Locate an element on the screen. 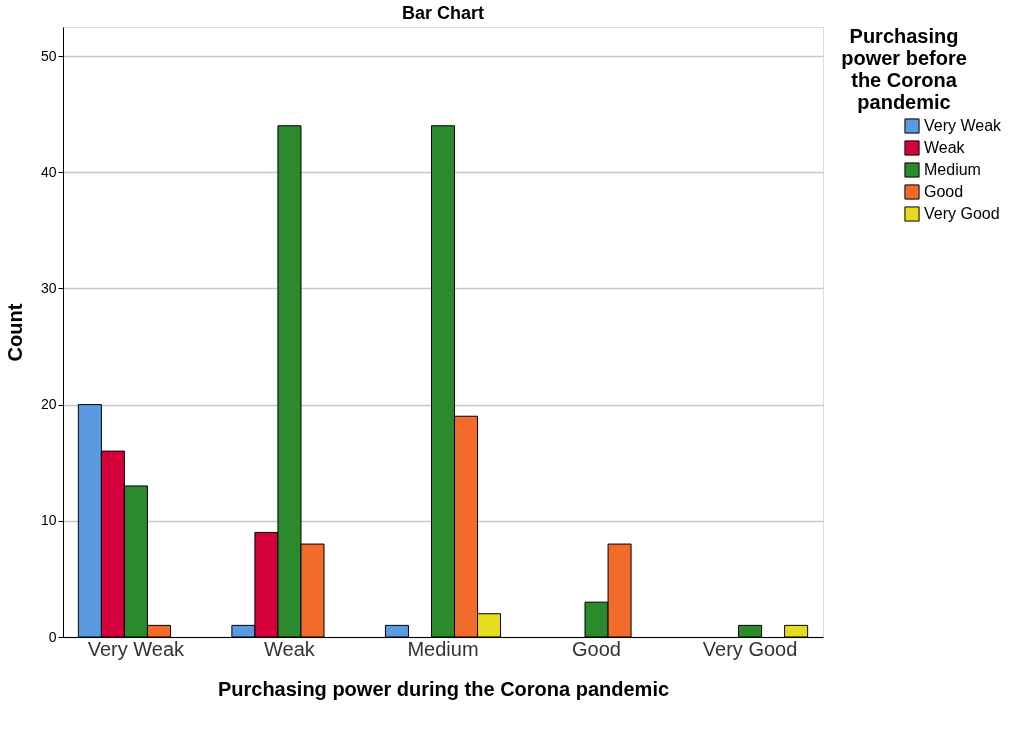  x-tick-label: Very Good is located at coordinates (750, 648).